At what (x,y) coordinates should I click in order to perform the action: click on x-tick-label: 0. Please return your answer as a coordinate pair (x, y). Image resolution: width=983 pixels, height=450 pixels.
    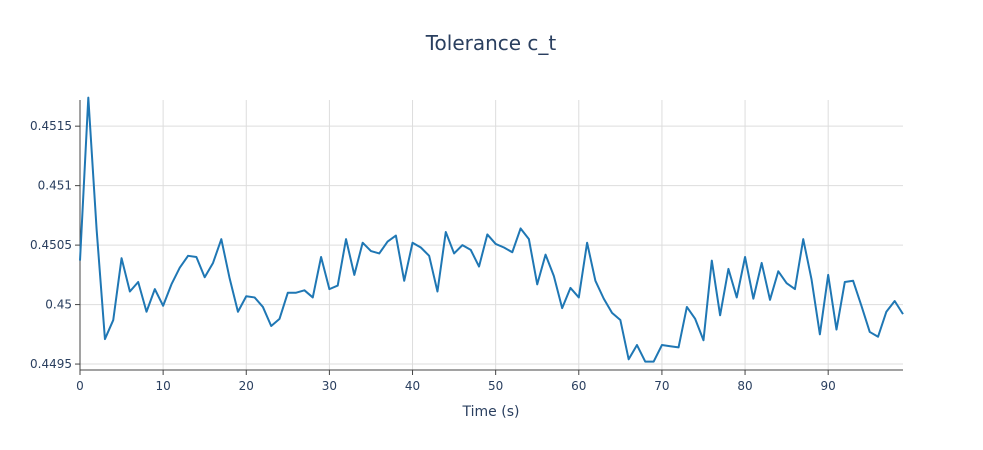
    Looking at the image, I should click on (80, 386).